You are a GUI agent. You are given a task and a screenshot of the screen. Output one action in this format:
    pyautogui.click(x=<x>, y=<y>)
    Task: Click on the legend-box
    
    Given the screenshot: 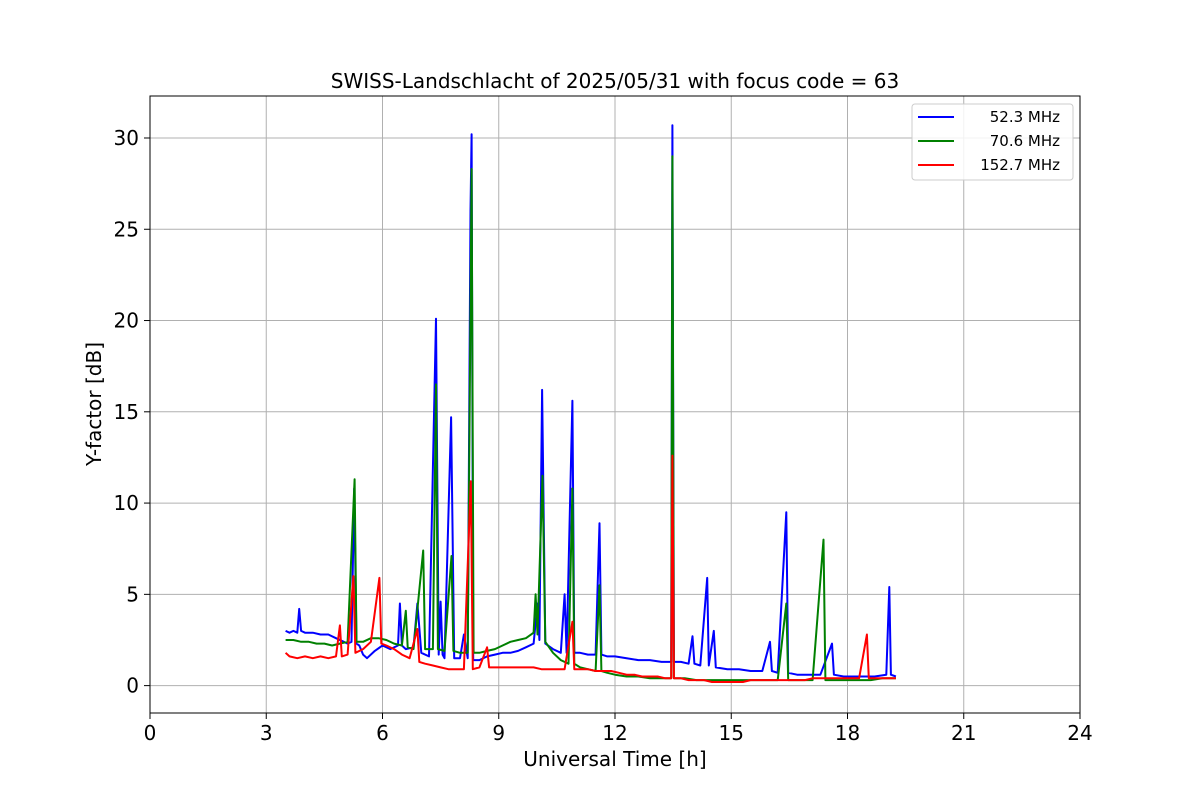 What is the action you would take?
    pyautogui.click(x=992, y=142)
    